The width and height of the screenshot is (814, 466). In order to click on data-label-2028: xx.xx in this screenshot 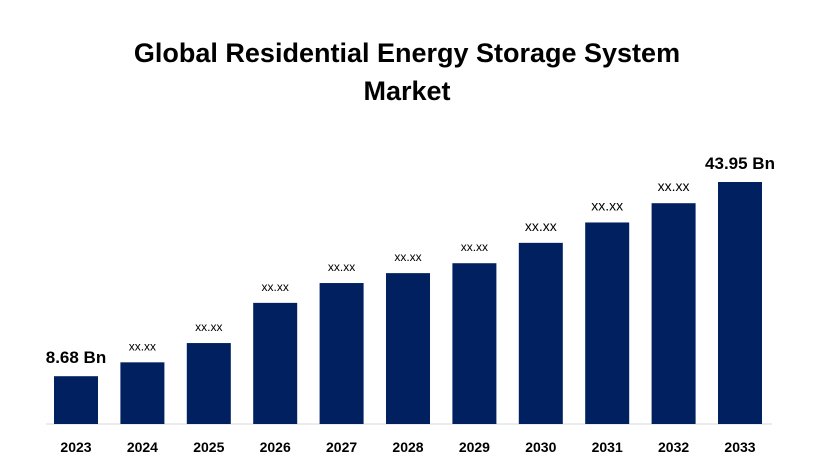, I will do `click(407, 257)`.